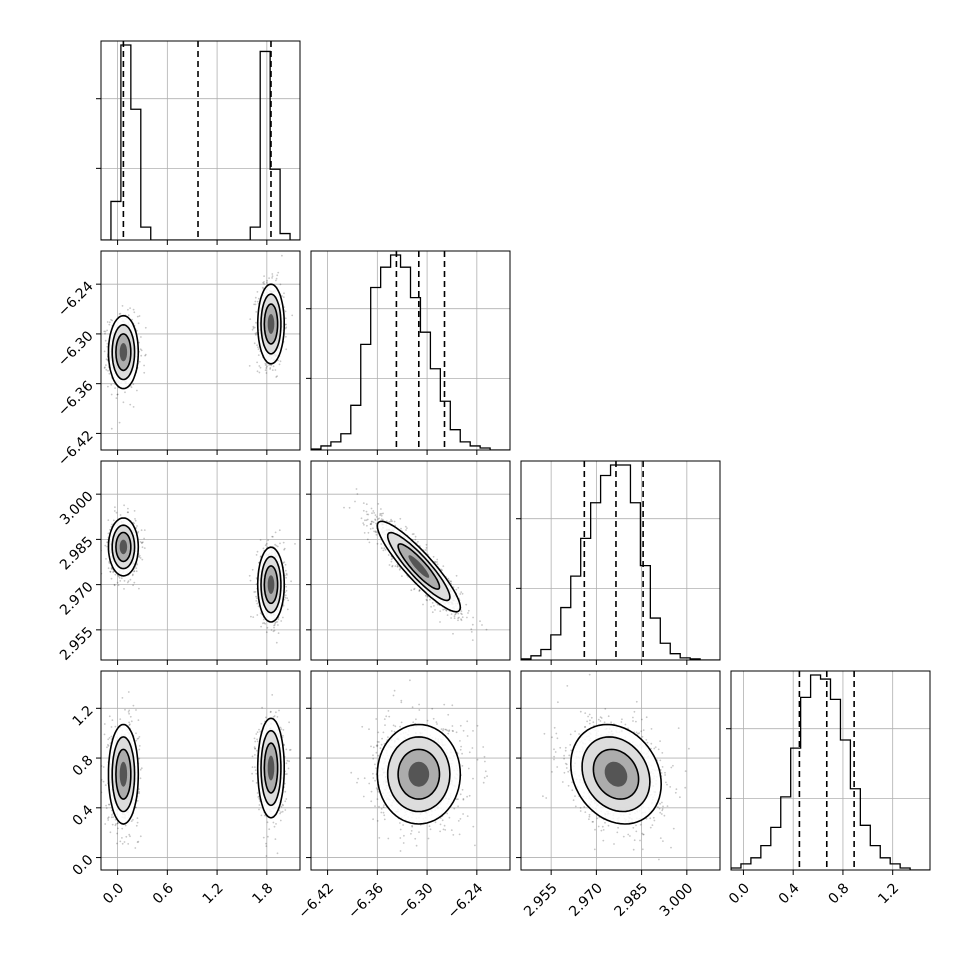 The height and width of the screenshot is (970, 970). I want to click on x-tick-label: 2.970, so click(586, 900).